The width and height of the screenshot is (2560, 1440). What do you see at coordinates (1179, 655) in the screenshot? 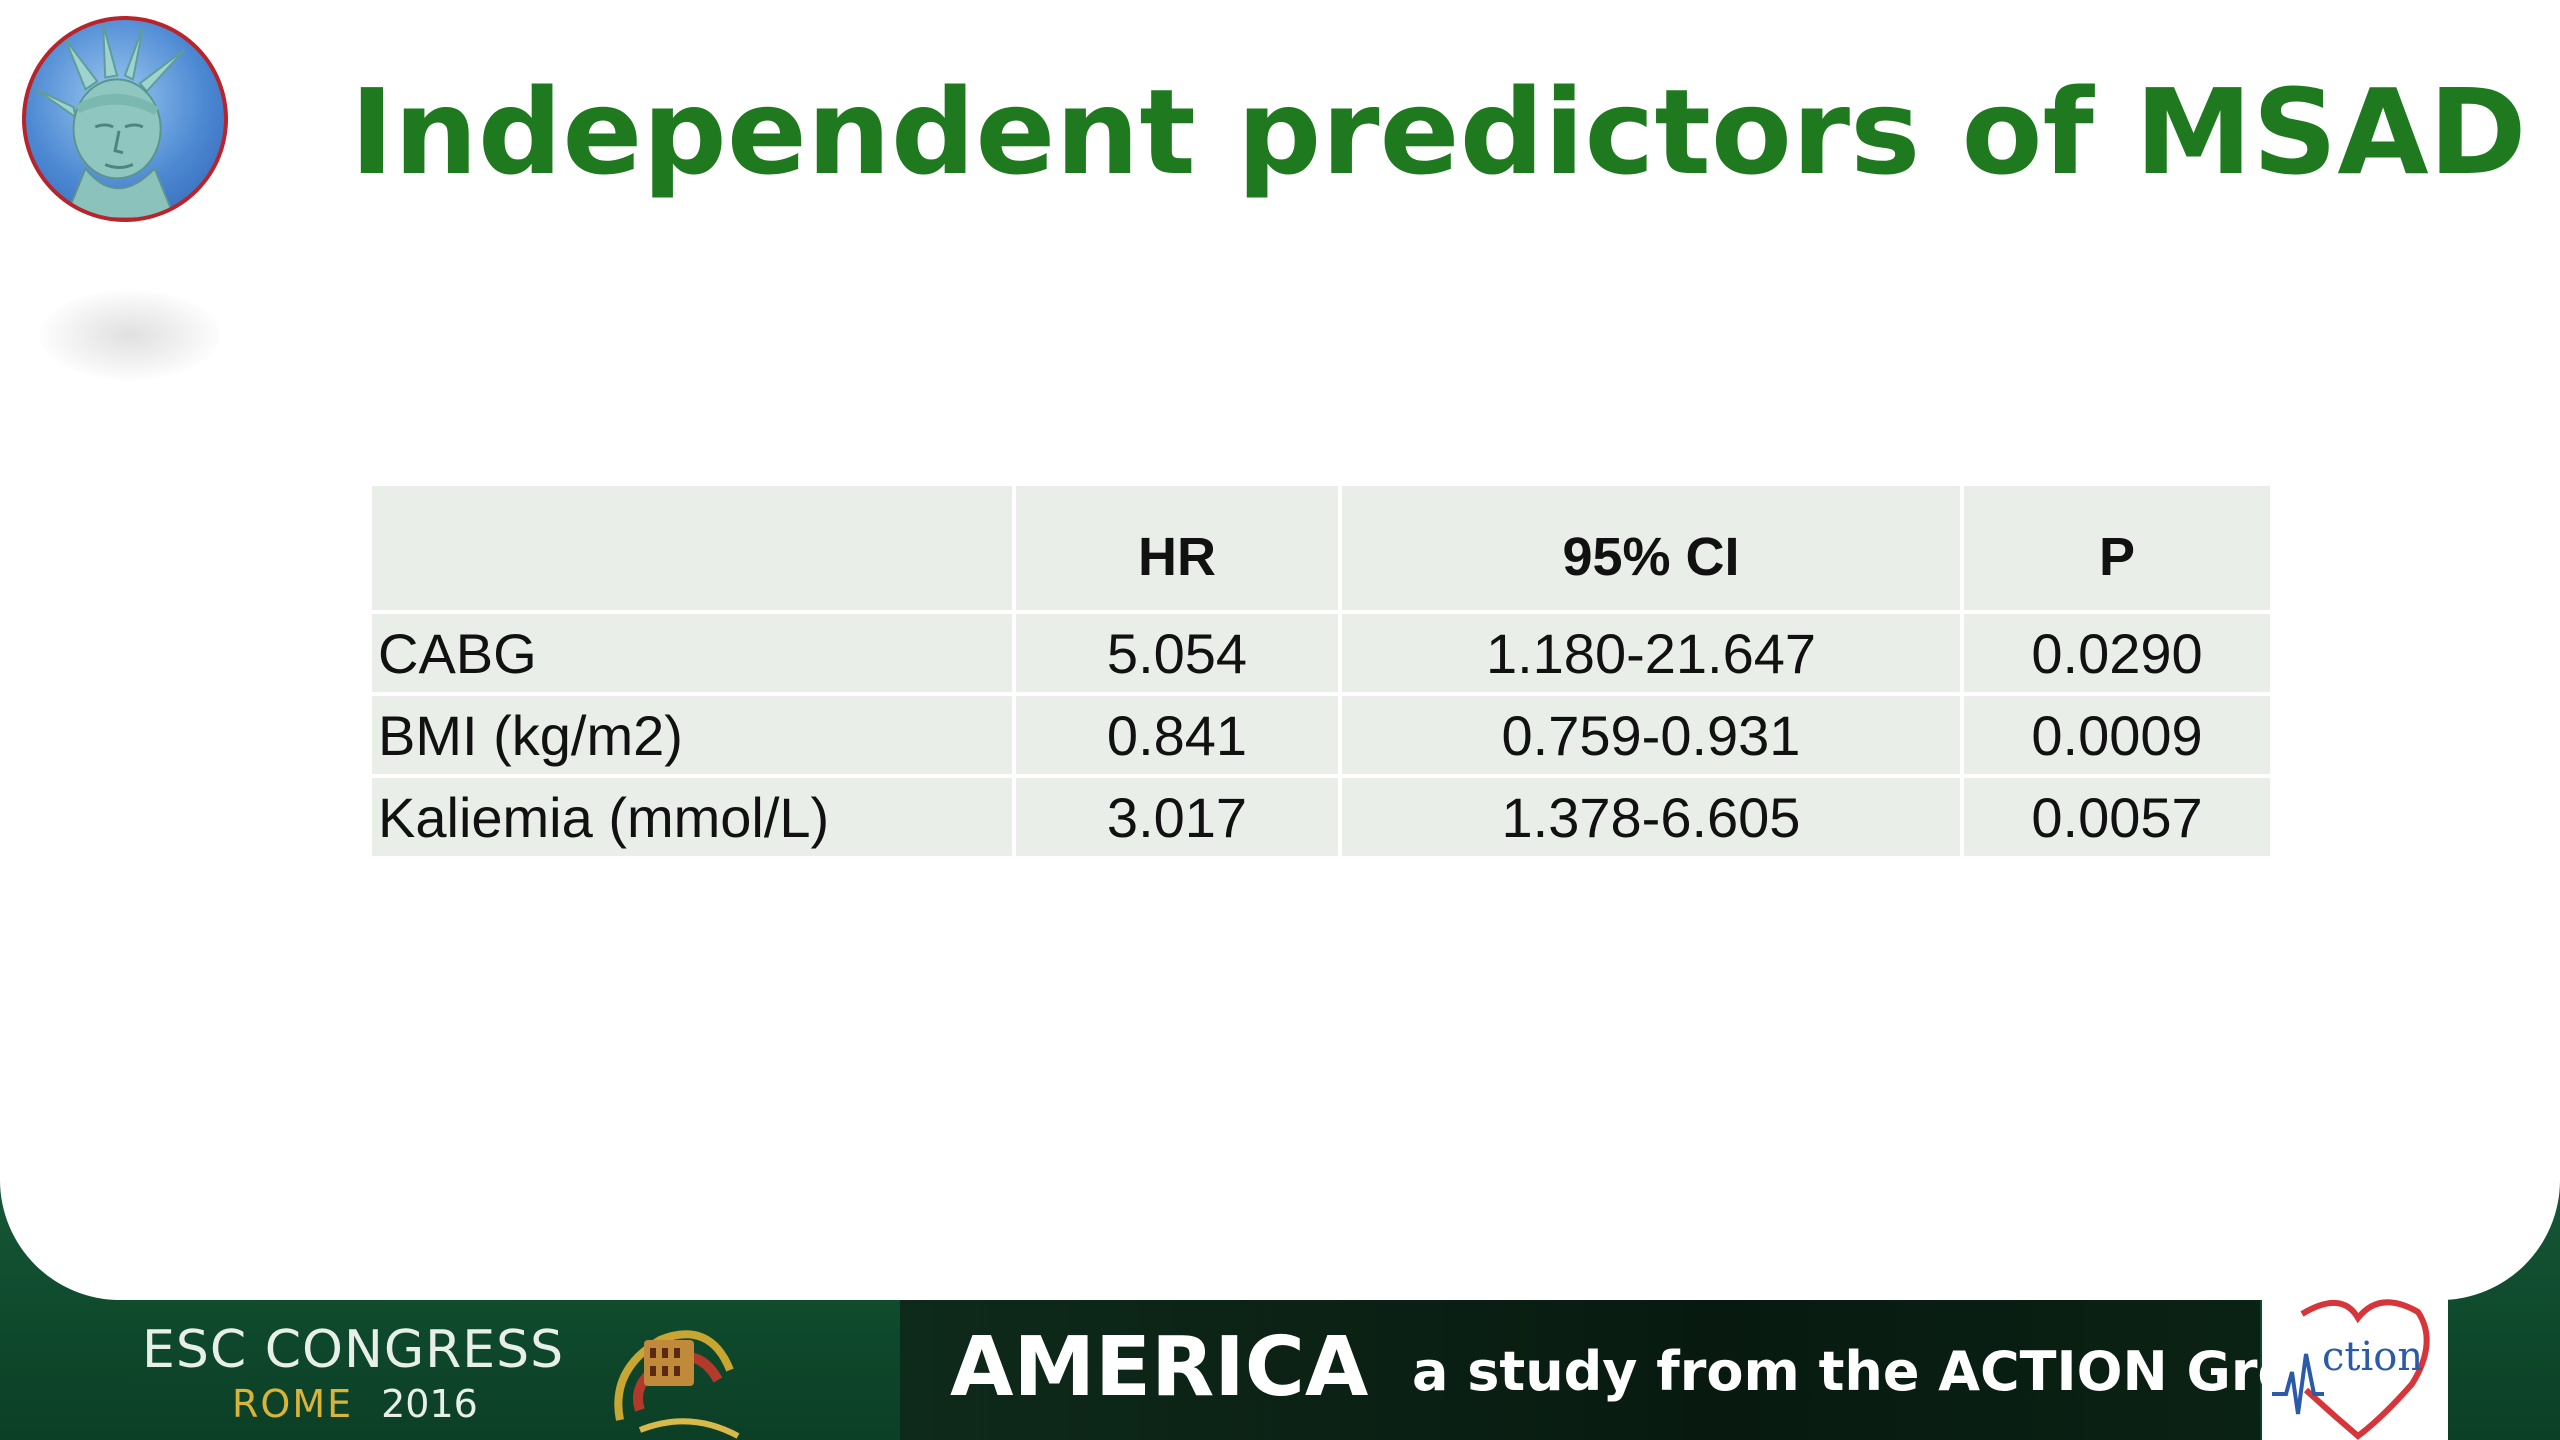
I see `hr-value: 5.054` at bounding box center [1179, 655].